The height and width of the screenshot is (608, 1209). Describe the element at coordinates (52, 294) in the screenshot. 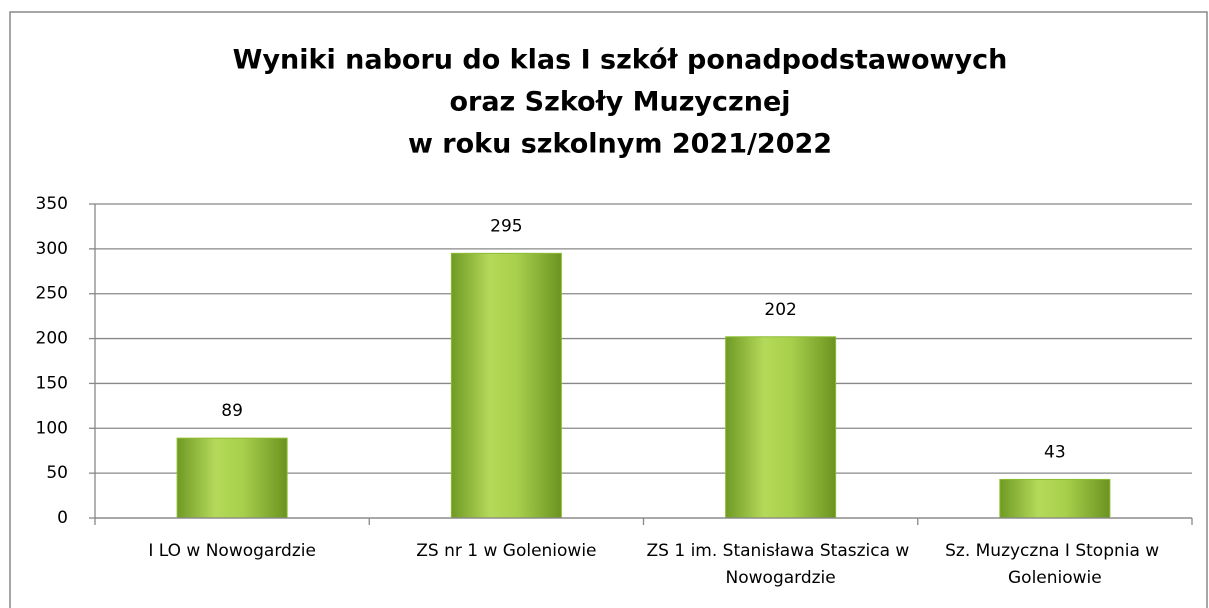

I see `y-tick-label: 250` at that location.